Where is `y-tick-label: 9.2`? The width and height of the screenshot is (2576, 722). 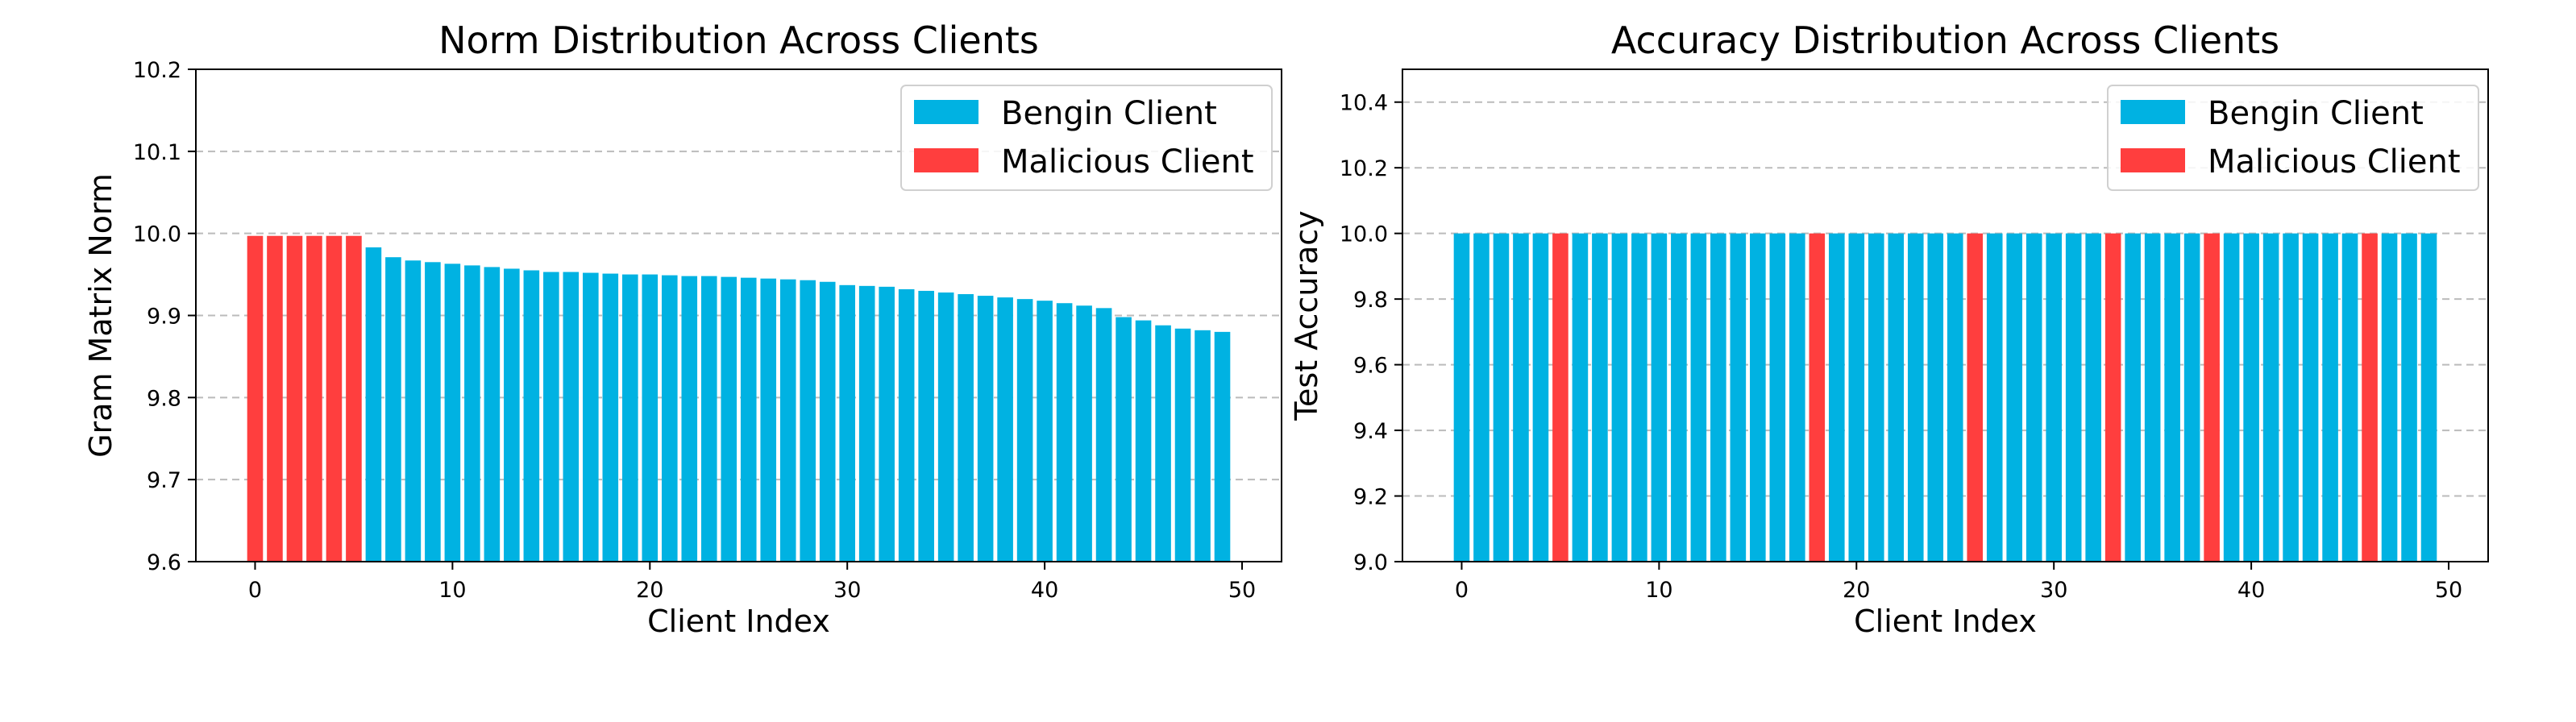 y-tick-label: 9.2 is located at coordinates (1370, 497).